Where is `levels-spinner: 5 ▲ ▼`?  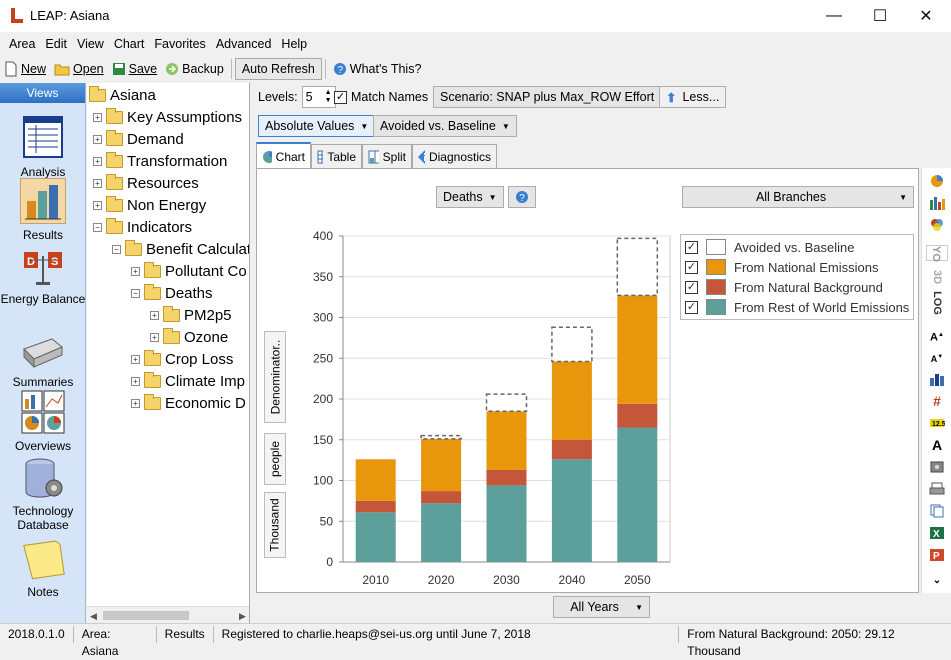
levels-spinner: 5 ▲ ▼ is located at coordinates (318, 97).